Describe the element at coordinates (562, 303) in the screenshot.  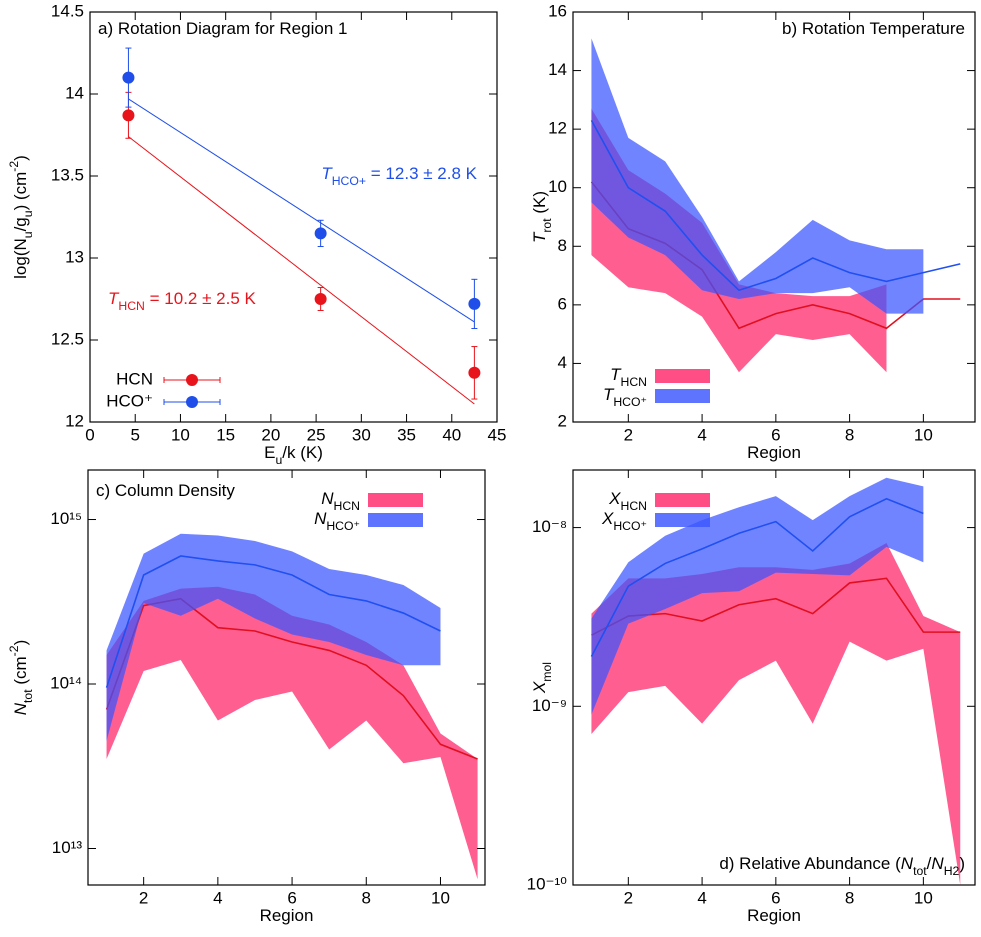
I see `y-tick-label: 6` at that location.